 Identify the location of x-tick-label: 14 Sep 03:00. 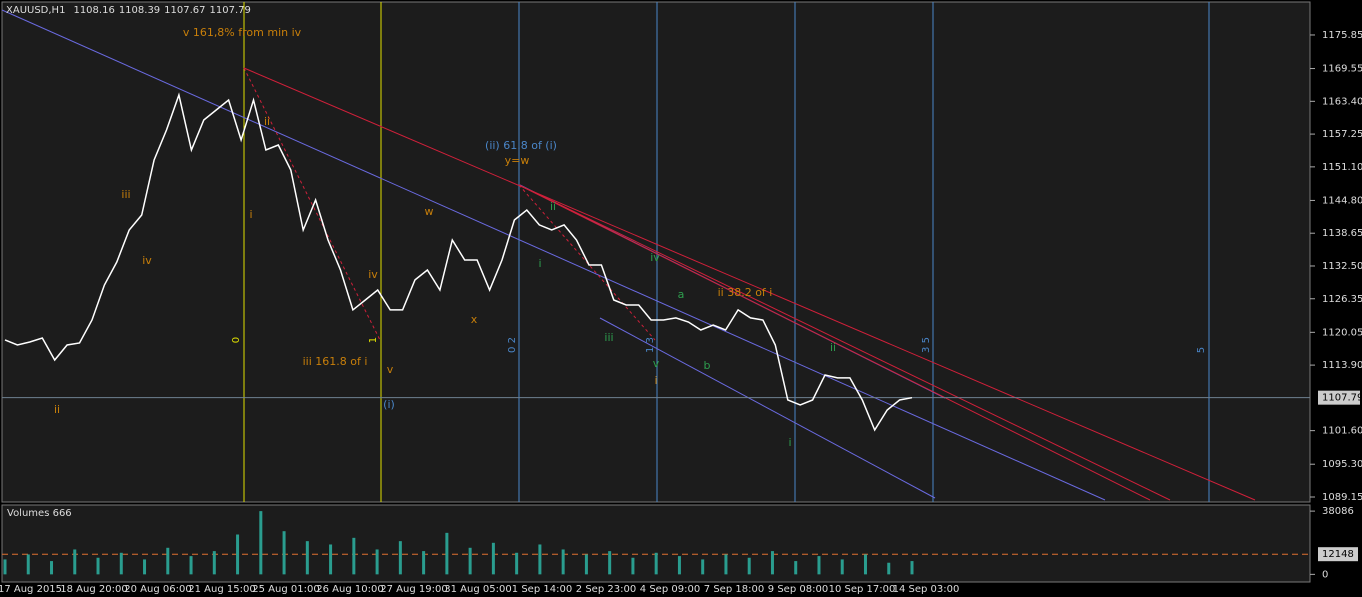
(926, 589).